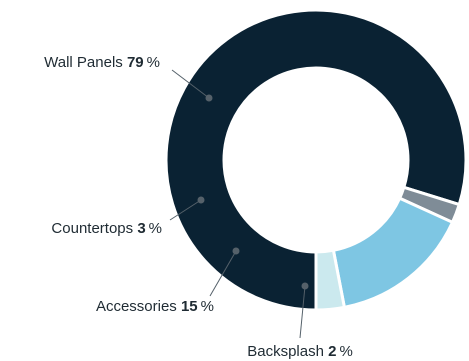 This screenshot has height=361, width=469. Describe the element at coordinates (332, 351) in the screenshot. I see `slice-label-value: 2` at that location.